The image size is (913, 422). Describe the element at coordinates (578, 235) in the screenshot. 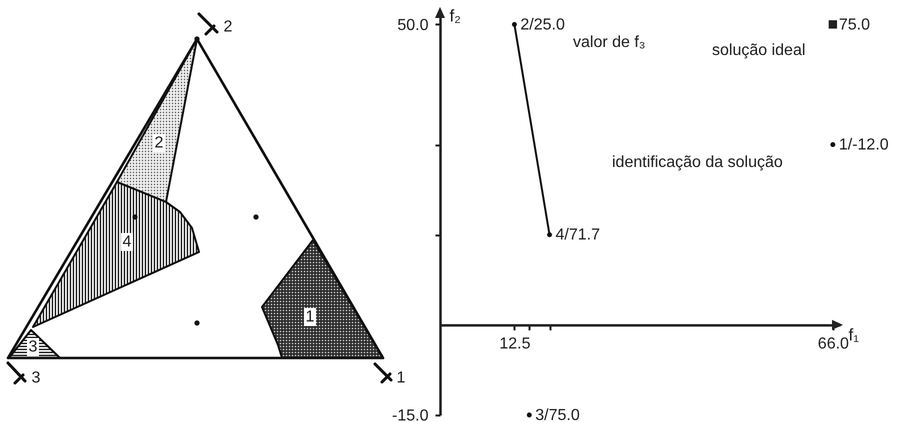

I see `data-label: 4/71.7` at that location.